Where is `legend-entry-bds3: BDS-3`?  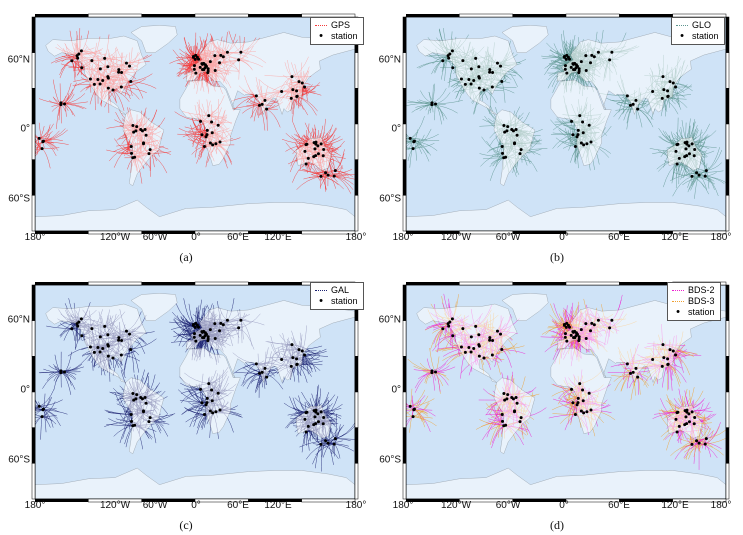
legend-entry-bds3: BDS-3 is located at coordinates (693, 301).